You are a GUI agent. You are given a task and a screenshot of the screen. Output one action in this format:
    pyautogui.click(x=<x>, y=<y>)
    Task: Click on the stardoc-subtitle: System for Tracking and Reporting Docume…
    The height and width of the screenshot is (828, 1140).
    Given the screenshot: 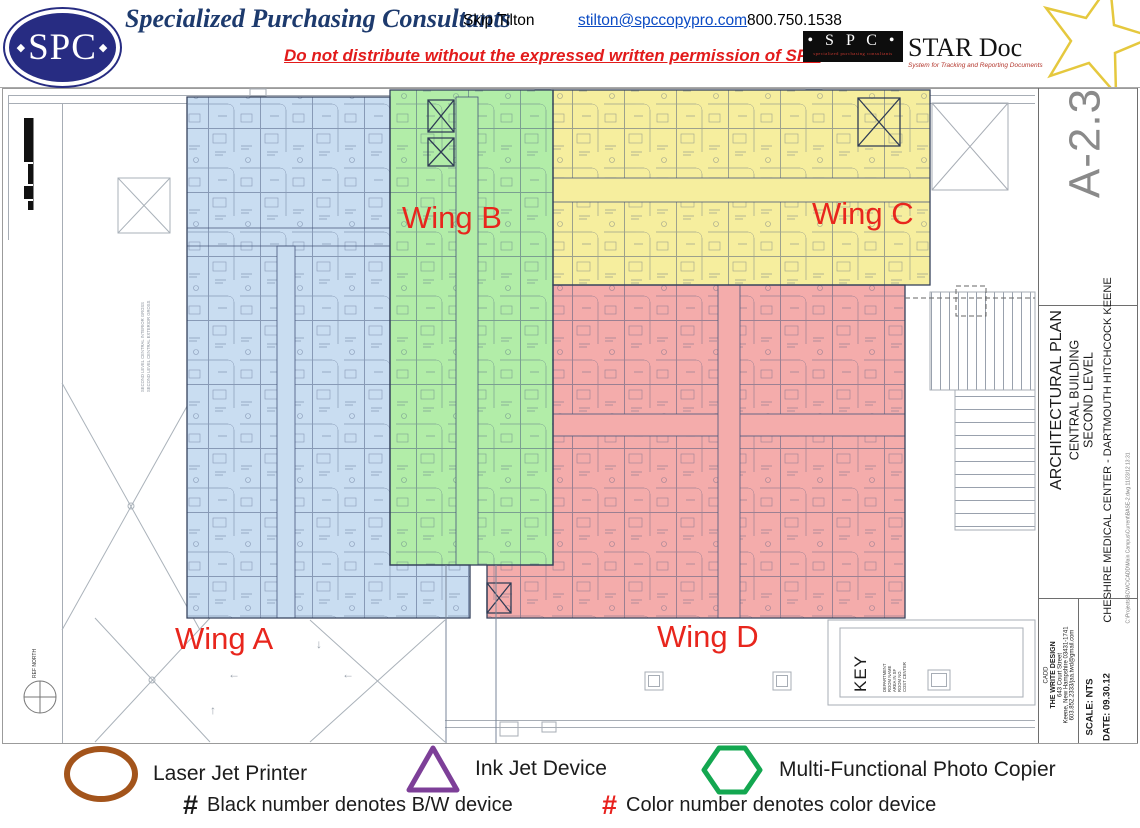 What is the action you would take?
    pyautogui.click(x=975, y=65)
    